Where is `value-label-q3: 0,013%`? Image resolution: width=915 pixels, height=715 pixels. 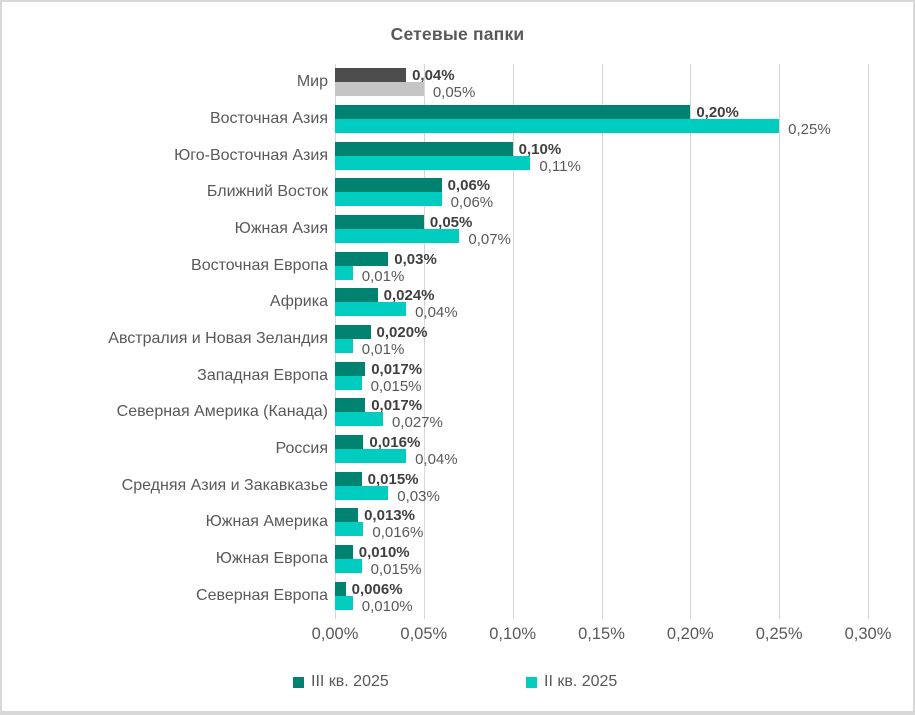
value-label-q3: 0,013% is located at coordinates (389, 516).